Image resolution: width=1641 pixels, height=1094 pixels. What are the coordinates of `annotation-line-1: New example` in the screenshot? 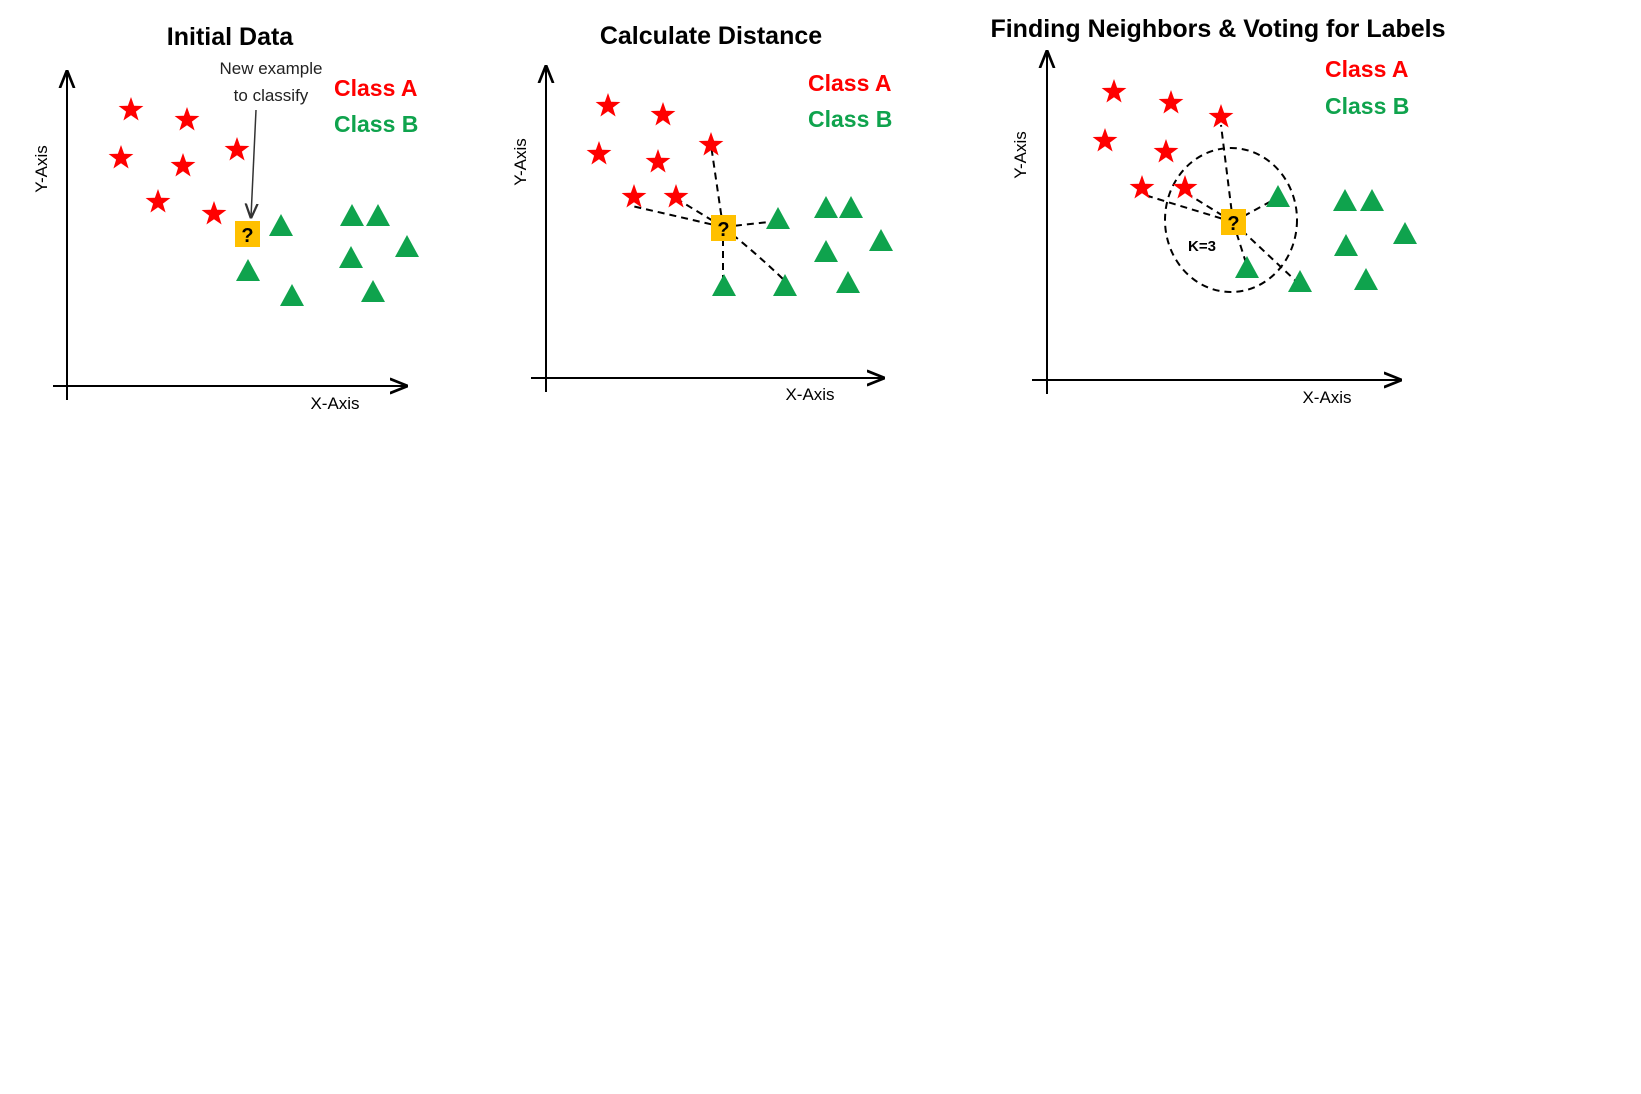 It's located at (271, 68).